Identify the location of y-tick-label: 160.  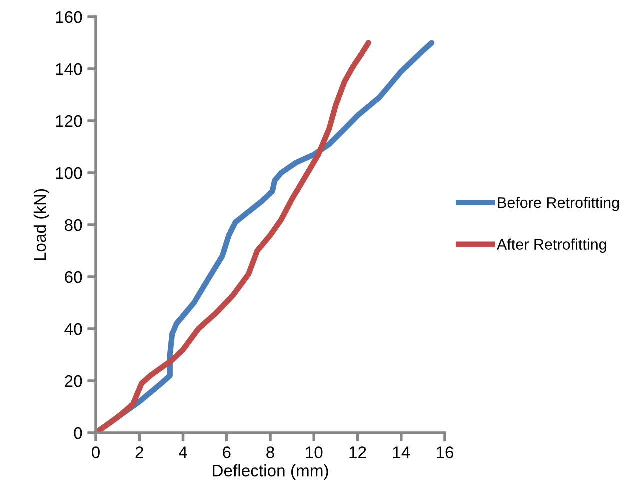
(69, 17).